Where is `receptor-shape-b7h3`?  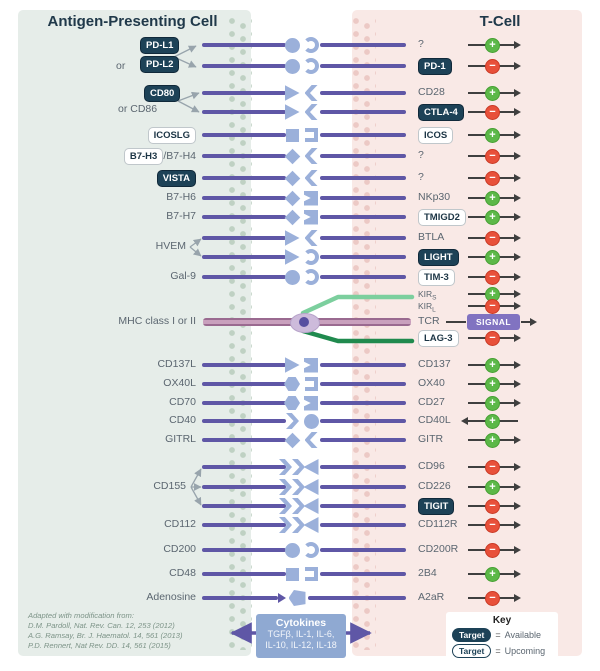
receptor-shape-b7h3 is located at coordinates (311, 156).